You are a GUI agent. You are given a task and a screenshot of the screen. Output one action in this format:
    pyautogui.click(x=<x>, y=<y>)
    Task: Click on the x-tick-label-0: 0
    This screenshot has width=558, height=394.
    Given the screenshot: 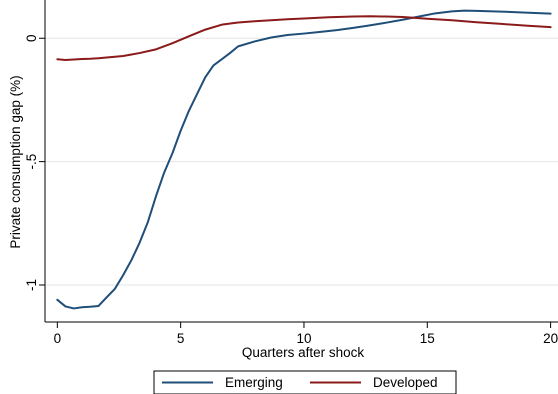 What is the action you would take?
    pyautogui.click(x=58, y=338)
    